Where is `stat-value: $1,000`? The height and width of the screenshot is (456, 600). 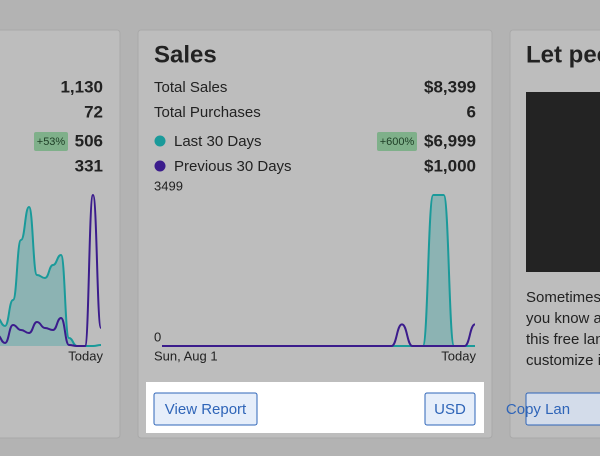
stat-value: $1,000 is located at coordinates (450, 165).